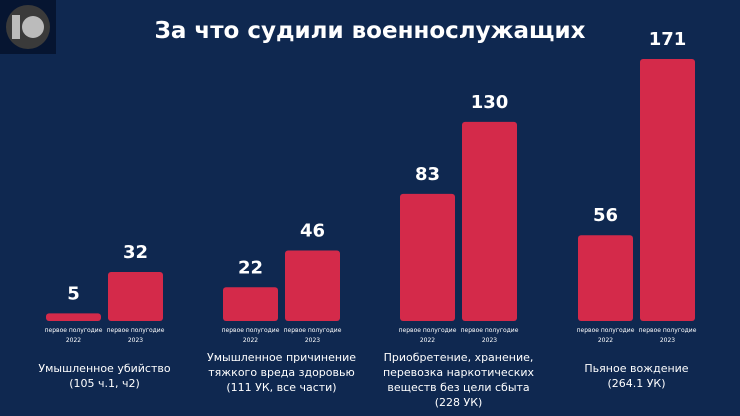 The image size is (740, 416). What do you see at coordinates (459, 357) in the screenshot?
I see `category-label: Приобретение, хранение,` at bounding box center [459, 357].